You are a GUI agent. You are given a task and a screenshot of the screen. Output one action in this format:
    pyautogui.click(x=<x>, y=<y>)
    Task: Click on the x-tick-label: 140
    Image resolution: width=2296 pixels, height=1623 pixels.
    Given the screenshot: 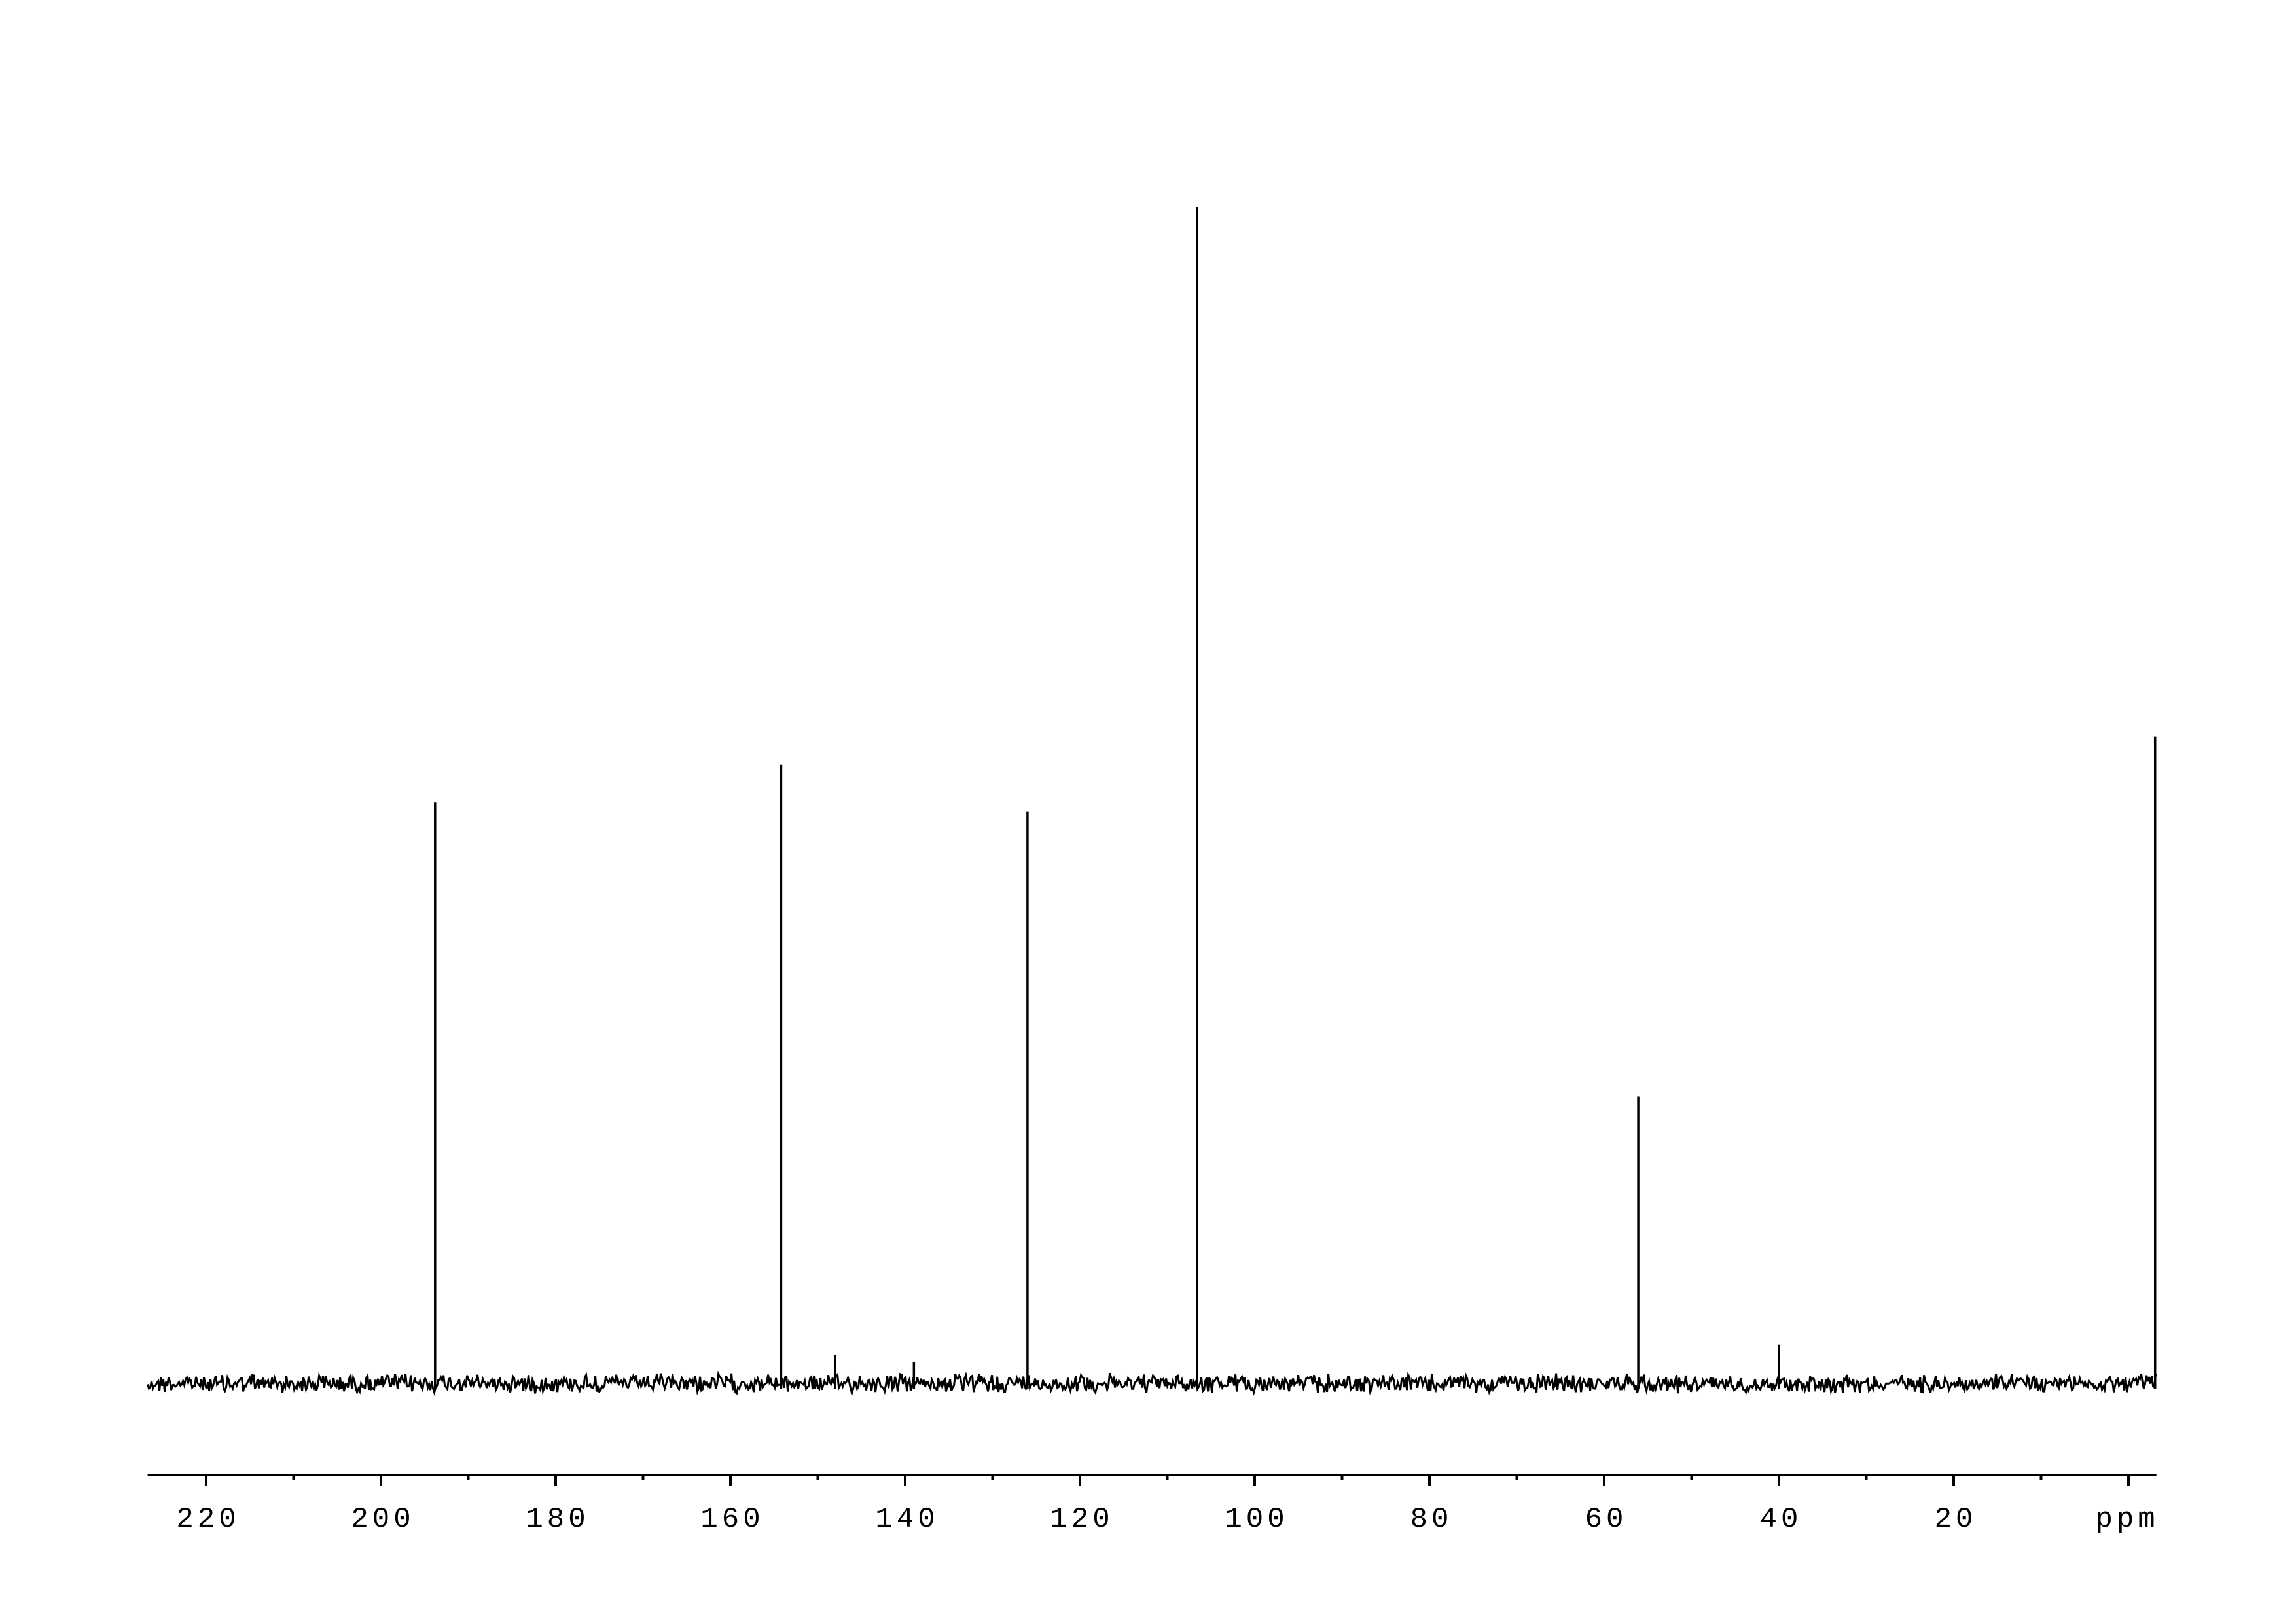 What is the action you would take?
    pyautogui.click(x=907, y=1519)
    